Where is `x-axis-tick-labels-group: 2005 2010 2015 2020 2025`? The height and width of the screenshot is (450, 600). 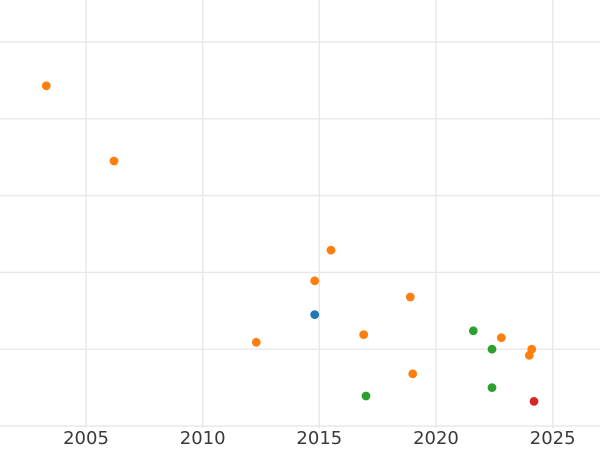
x-axis-tick-labels-group: 2005 2010 2015 2020 2025 is located at coordinates (319, 438).